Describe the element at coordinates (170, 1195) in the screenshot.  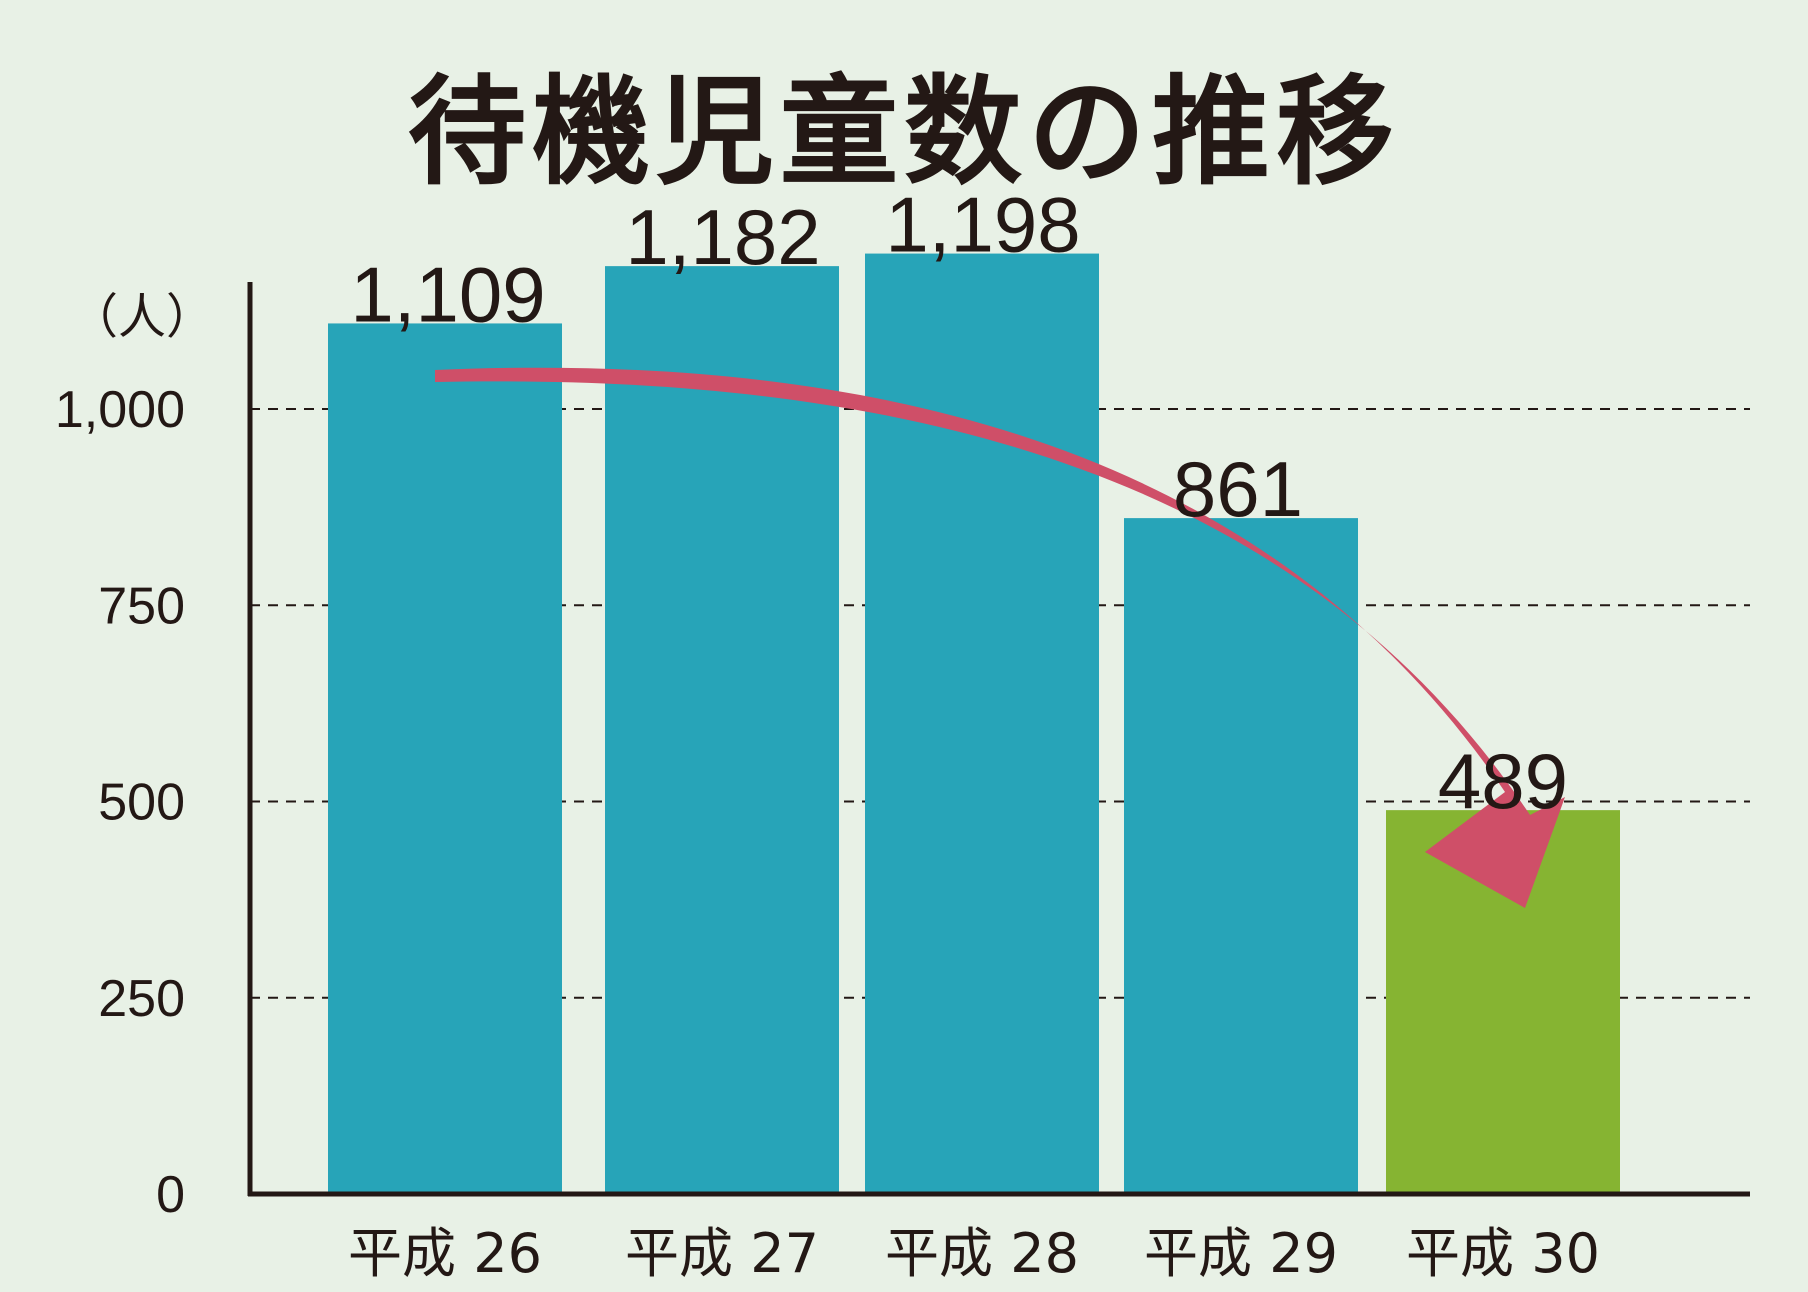
I see `y-tick-label: 0` at that location.